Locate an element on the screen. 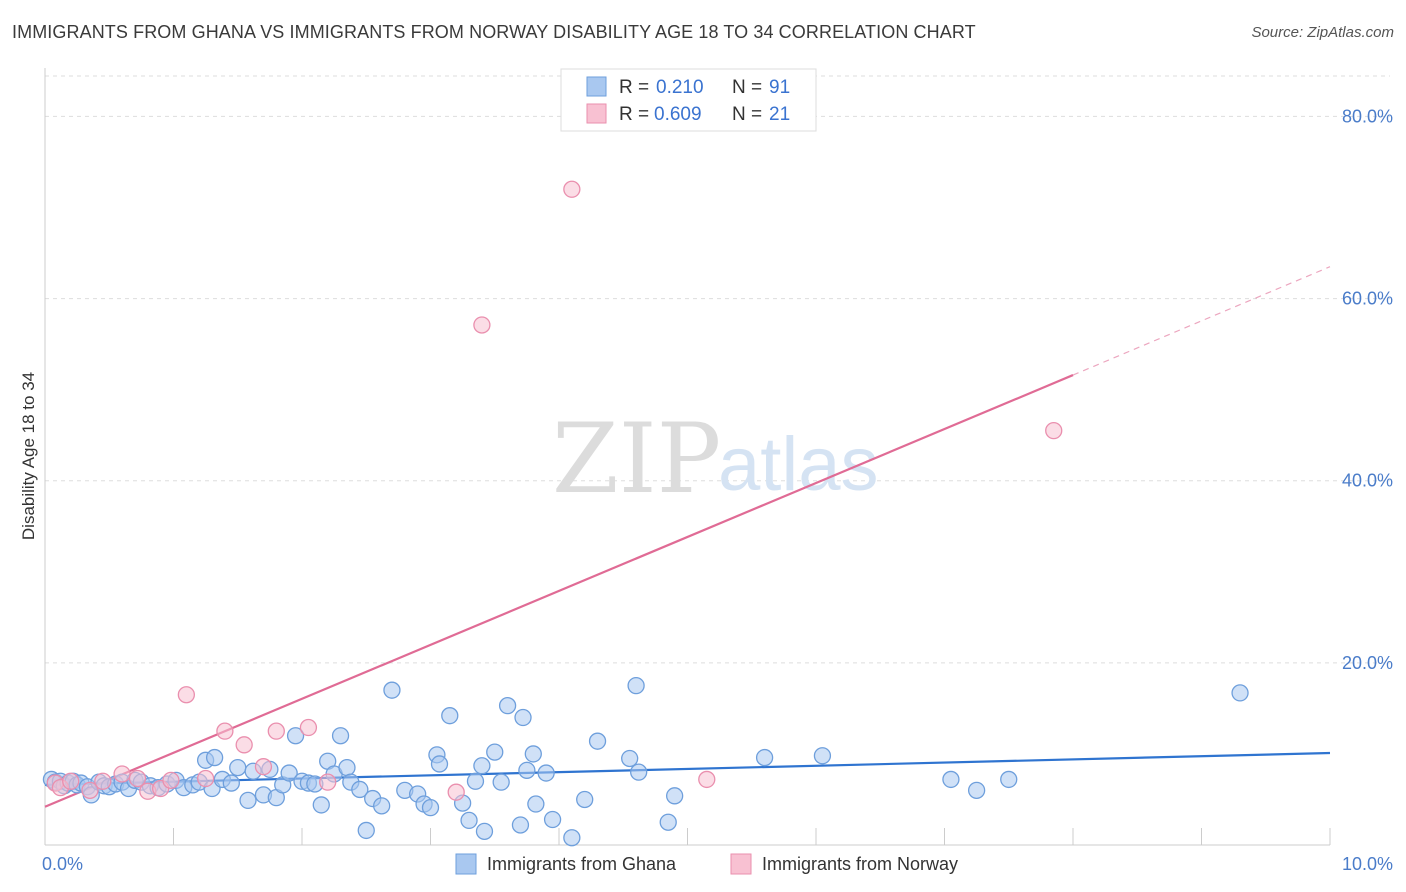 The height and width of the screenshot is (892, 1406). trend-line-ghana is located at coordinates (687, 768).